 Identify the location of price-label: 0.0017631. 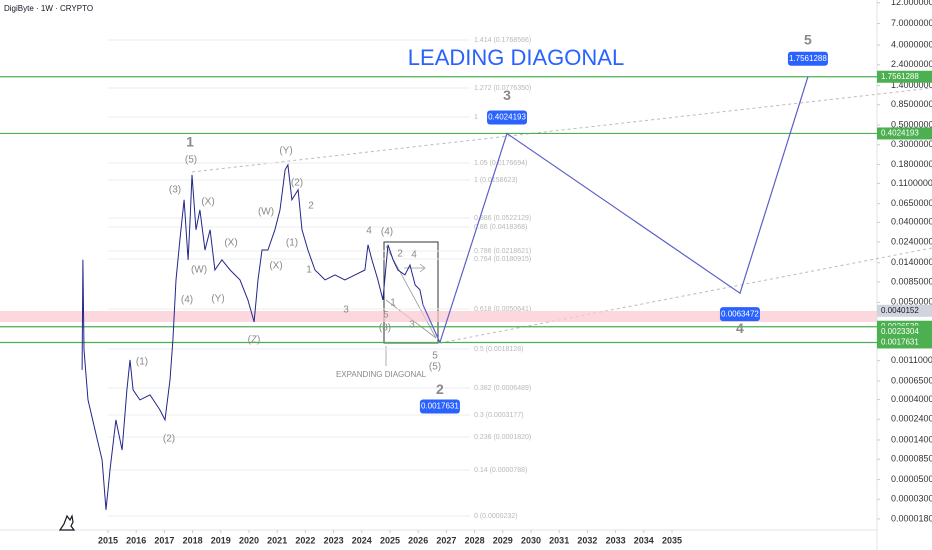
(900, 342).